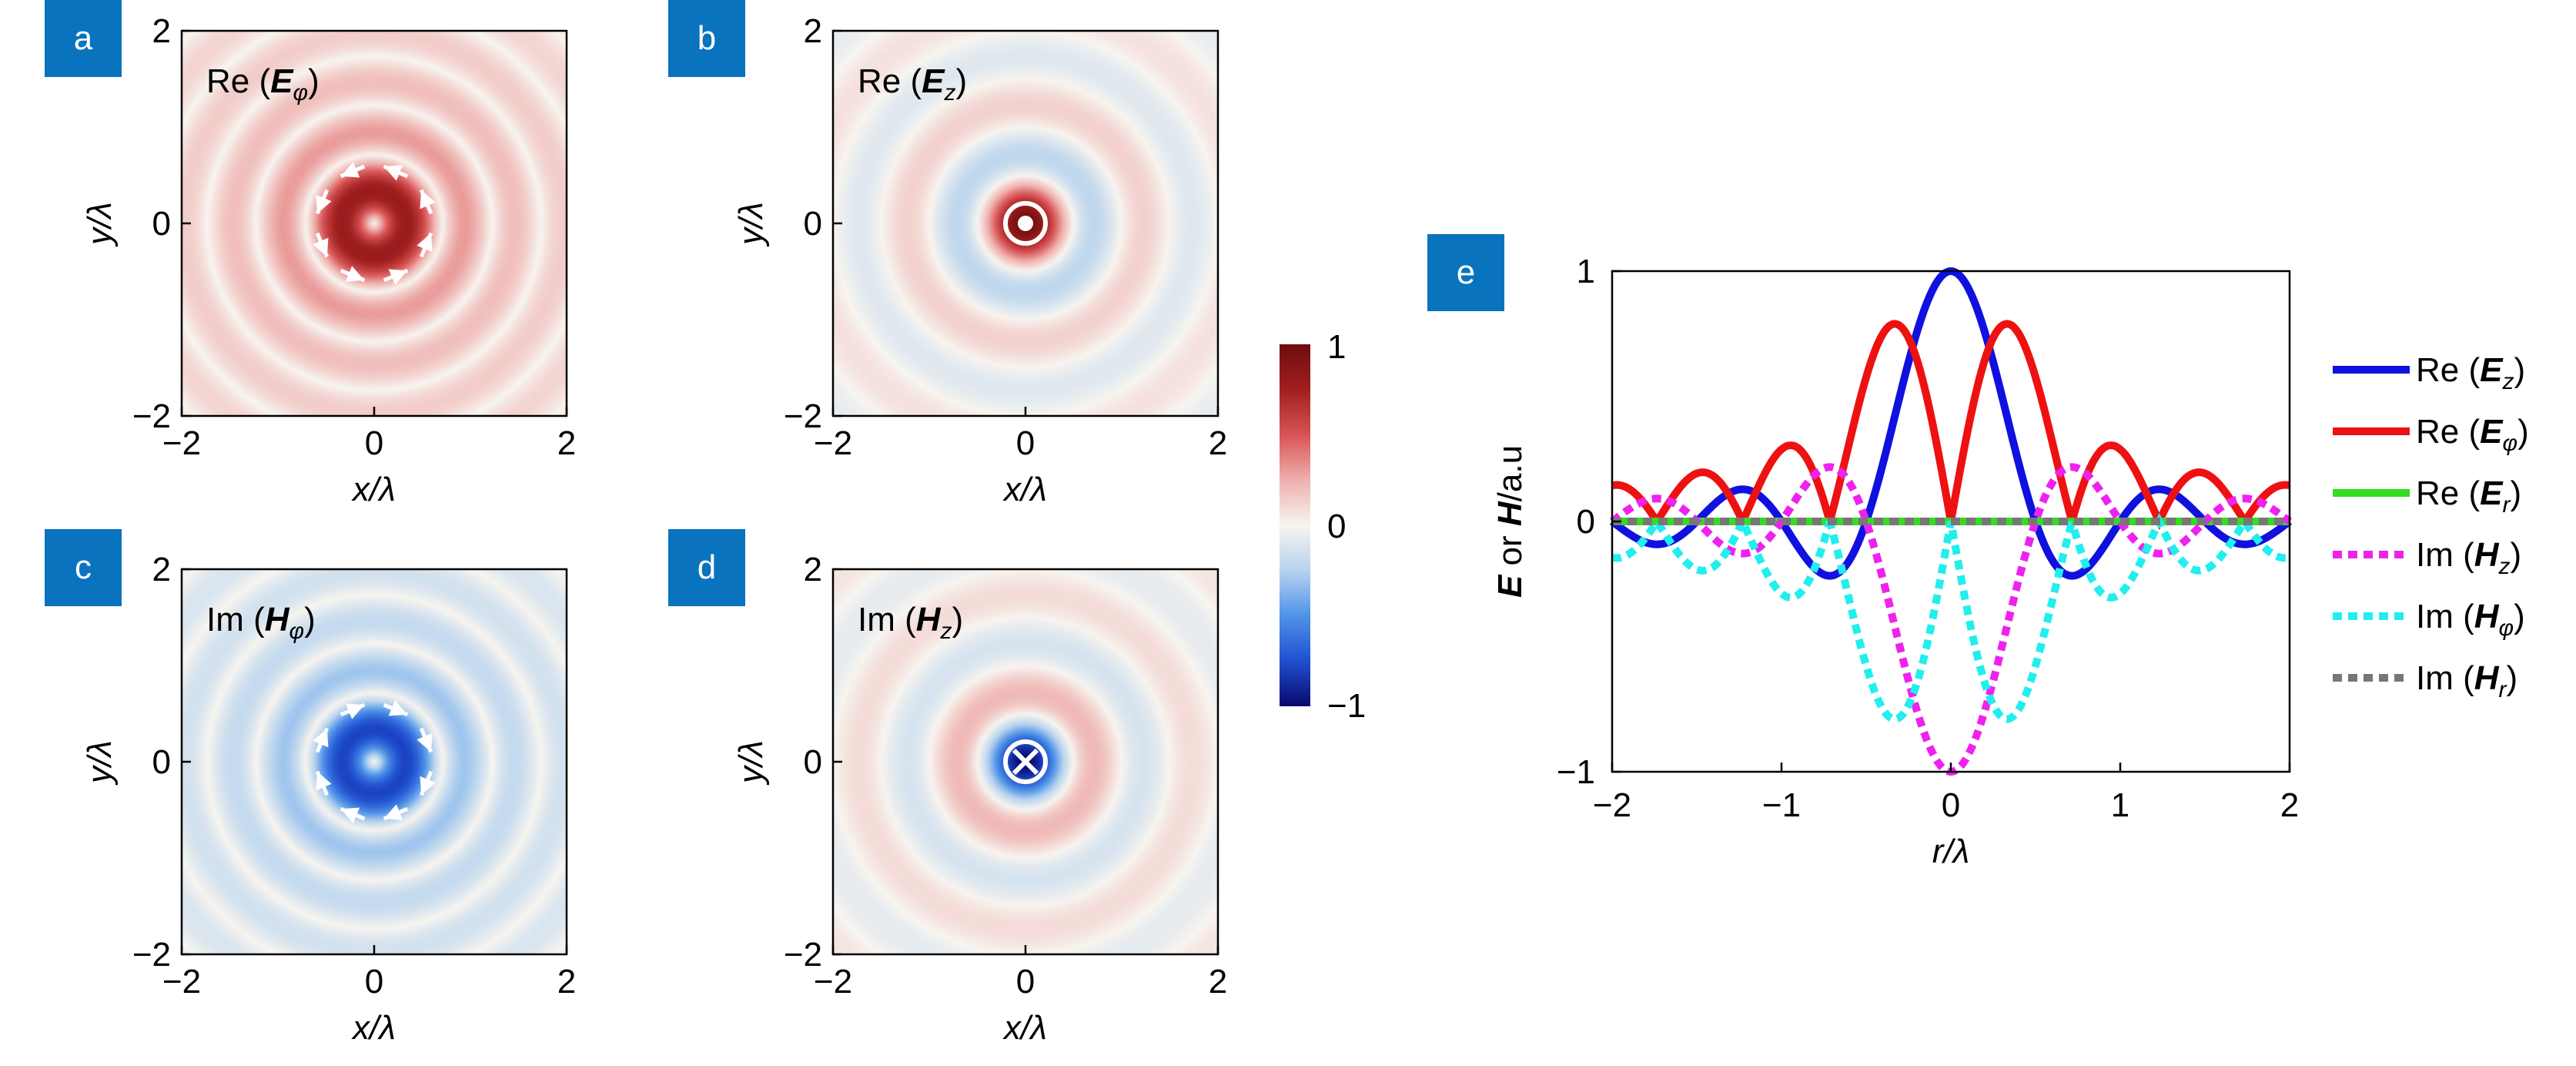  What do you see at coordinates (1347, 706) in the screenshot?
I see `colorbar-tick-label: −1` at bounding box center [1347, 706].